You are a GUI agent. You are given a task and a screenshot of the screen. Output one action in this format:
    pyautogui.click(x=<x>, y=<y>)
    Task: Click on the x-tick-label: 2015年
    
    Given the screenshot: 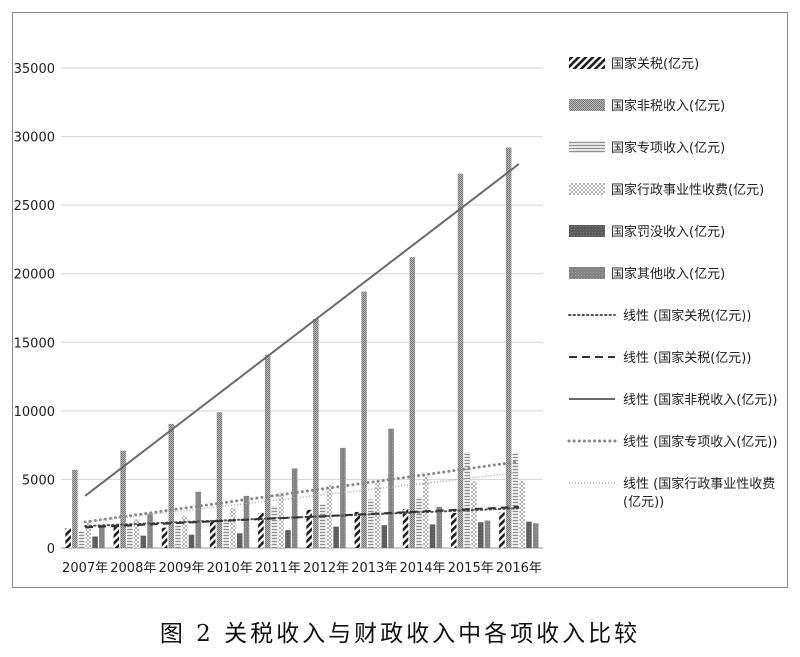 What is the action you would take?
    pyautogui.click(x=471, y=568)
    